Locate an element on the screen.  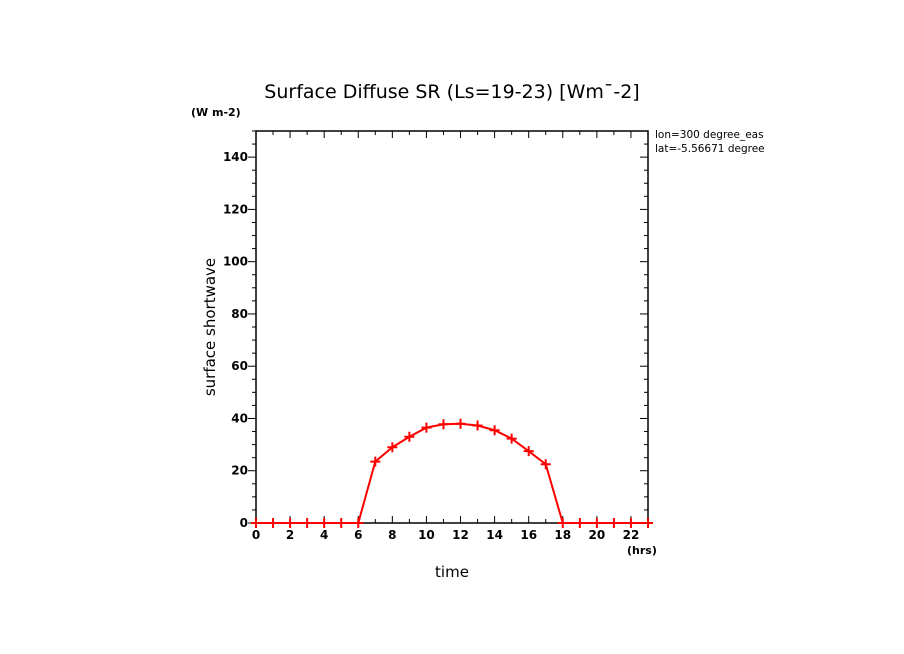
y-tick-label: 60 is located at coordinates (239, 366).